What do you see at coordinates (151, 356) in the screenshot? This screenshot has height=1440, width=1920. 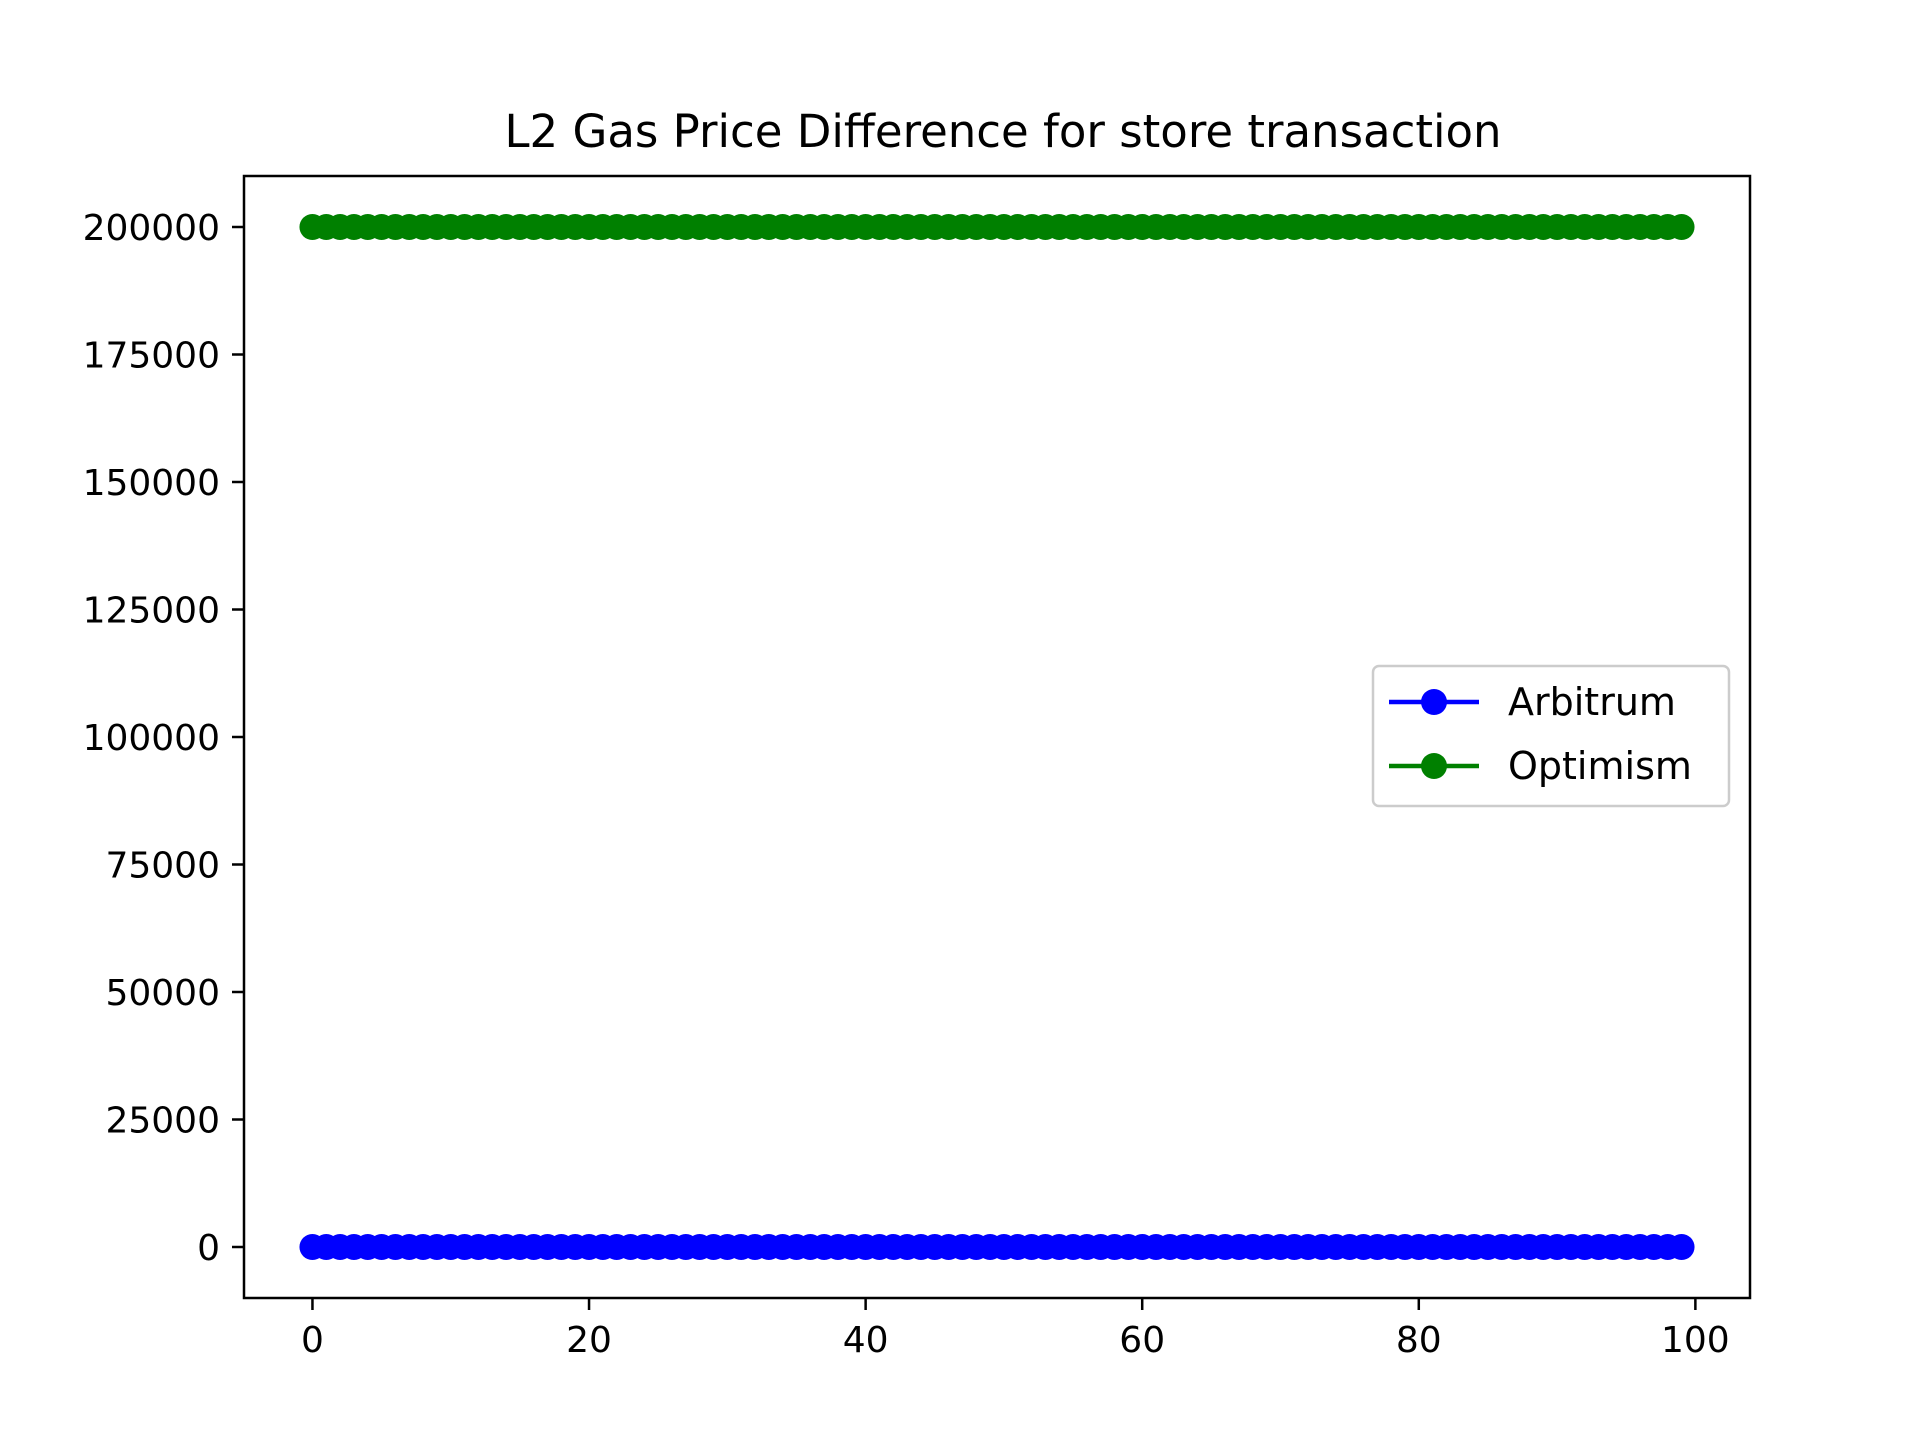 I see `y-tick-label: 175000` at bounding box center [151, 356].